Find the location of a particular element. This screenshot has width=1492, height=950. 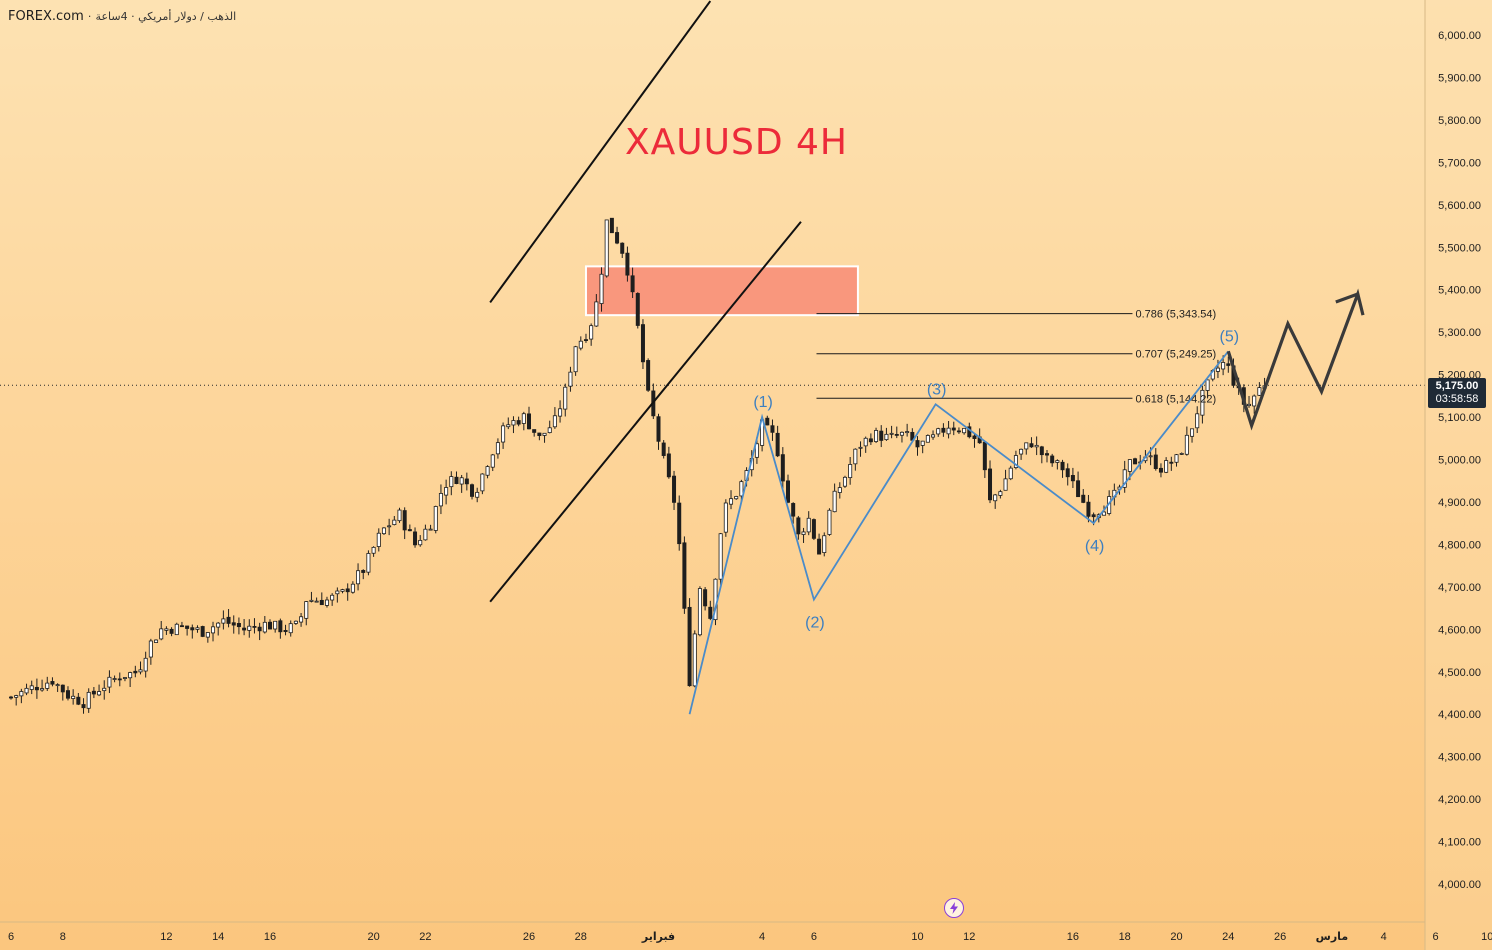

channel-upper-line is located at coordinates (600, 152).